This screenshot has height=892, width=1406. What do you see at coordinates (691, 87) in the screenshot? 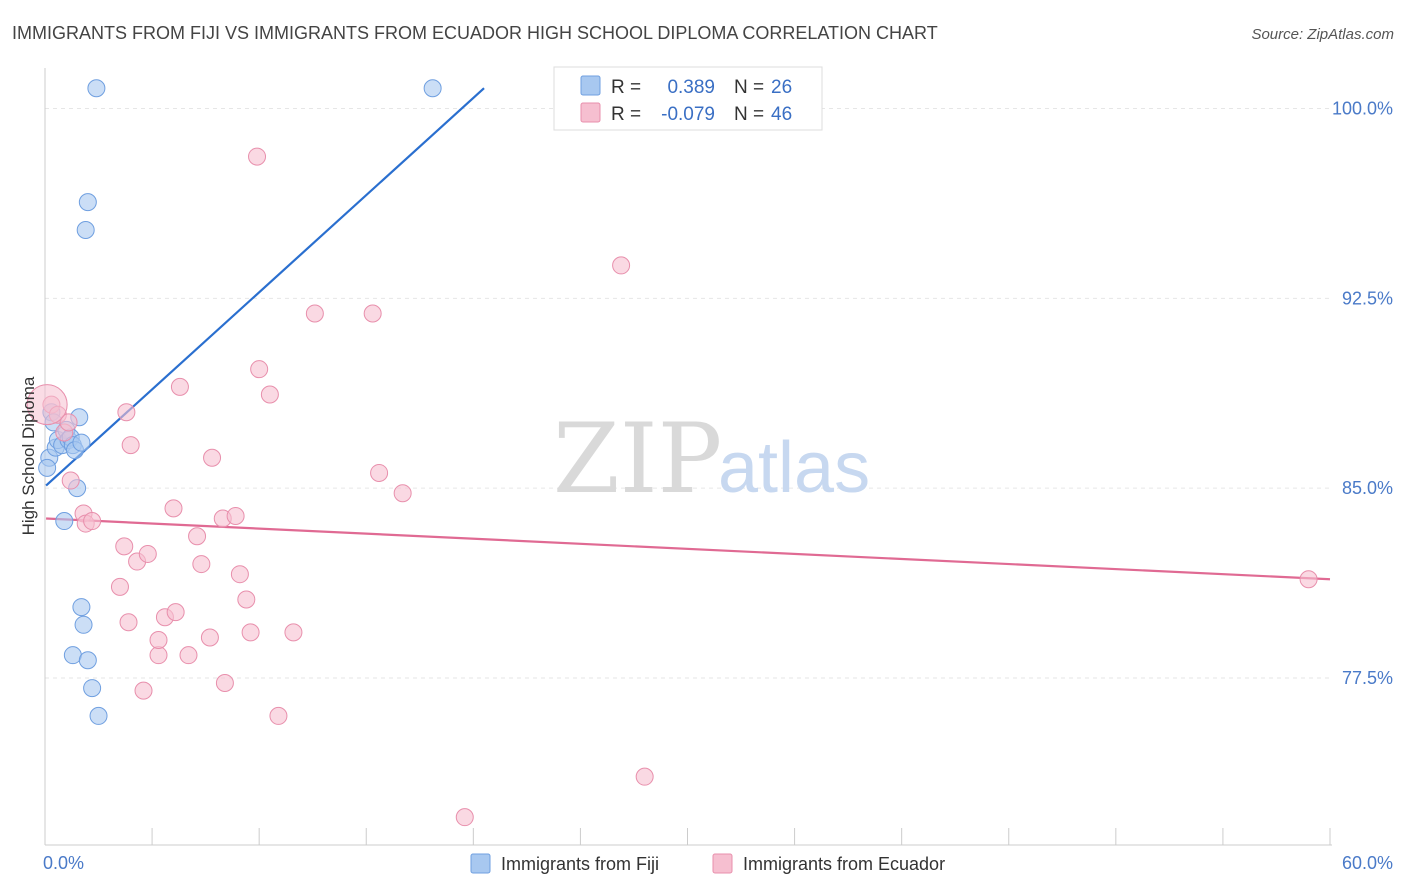
I see `stats-legend-r-value-fiji: 0.389` at bounding box center [691, 87].